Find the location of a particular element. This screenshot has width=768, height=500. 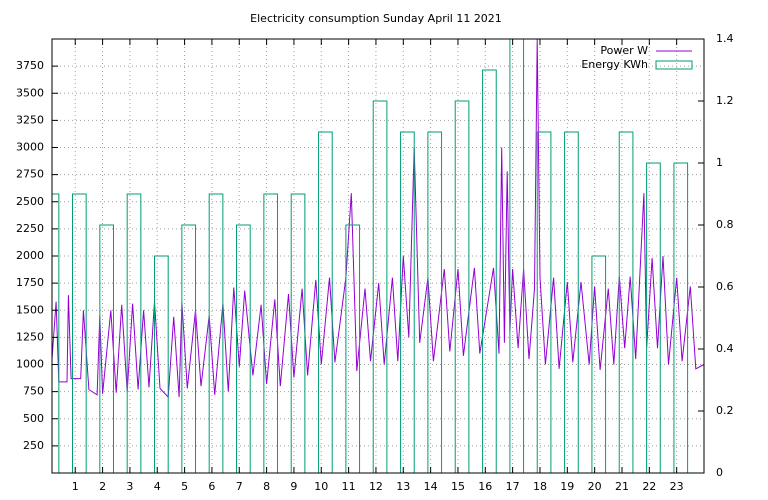

x-tick-label: 14 is located at coordinates (431, 486).